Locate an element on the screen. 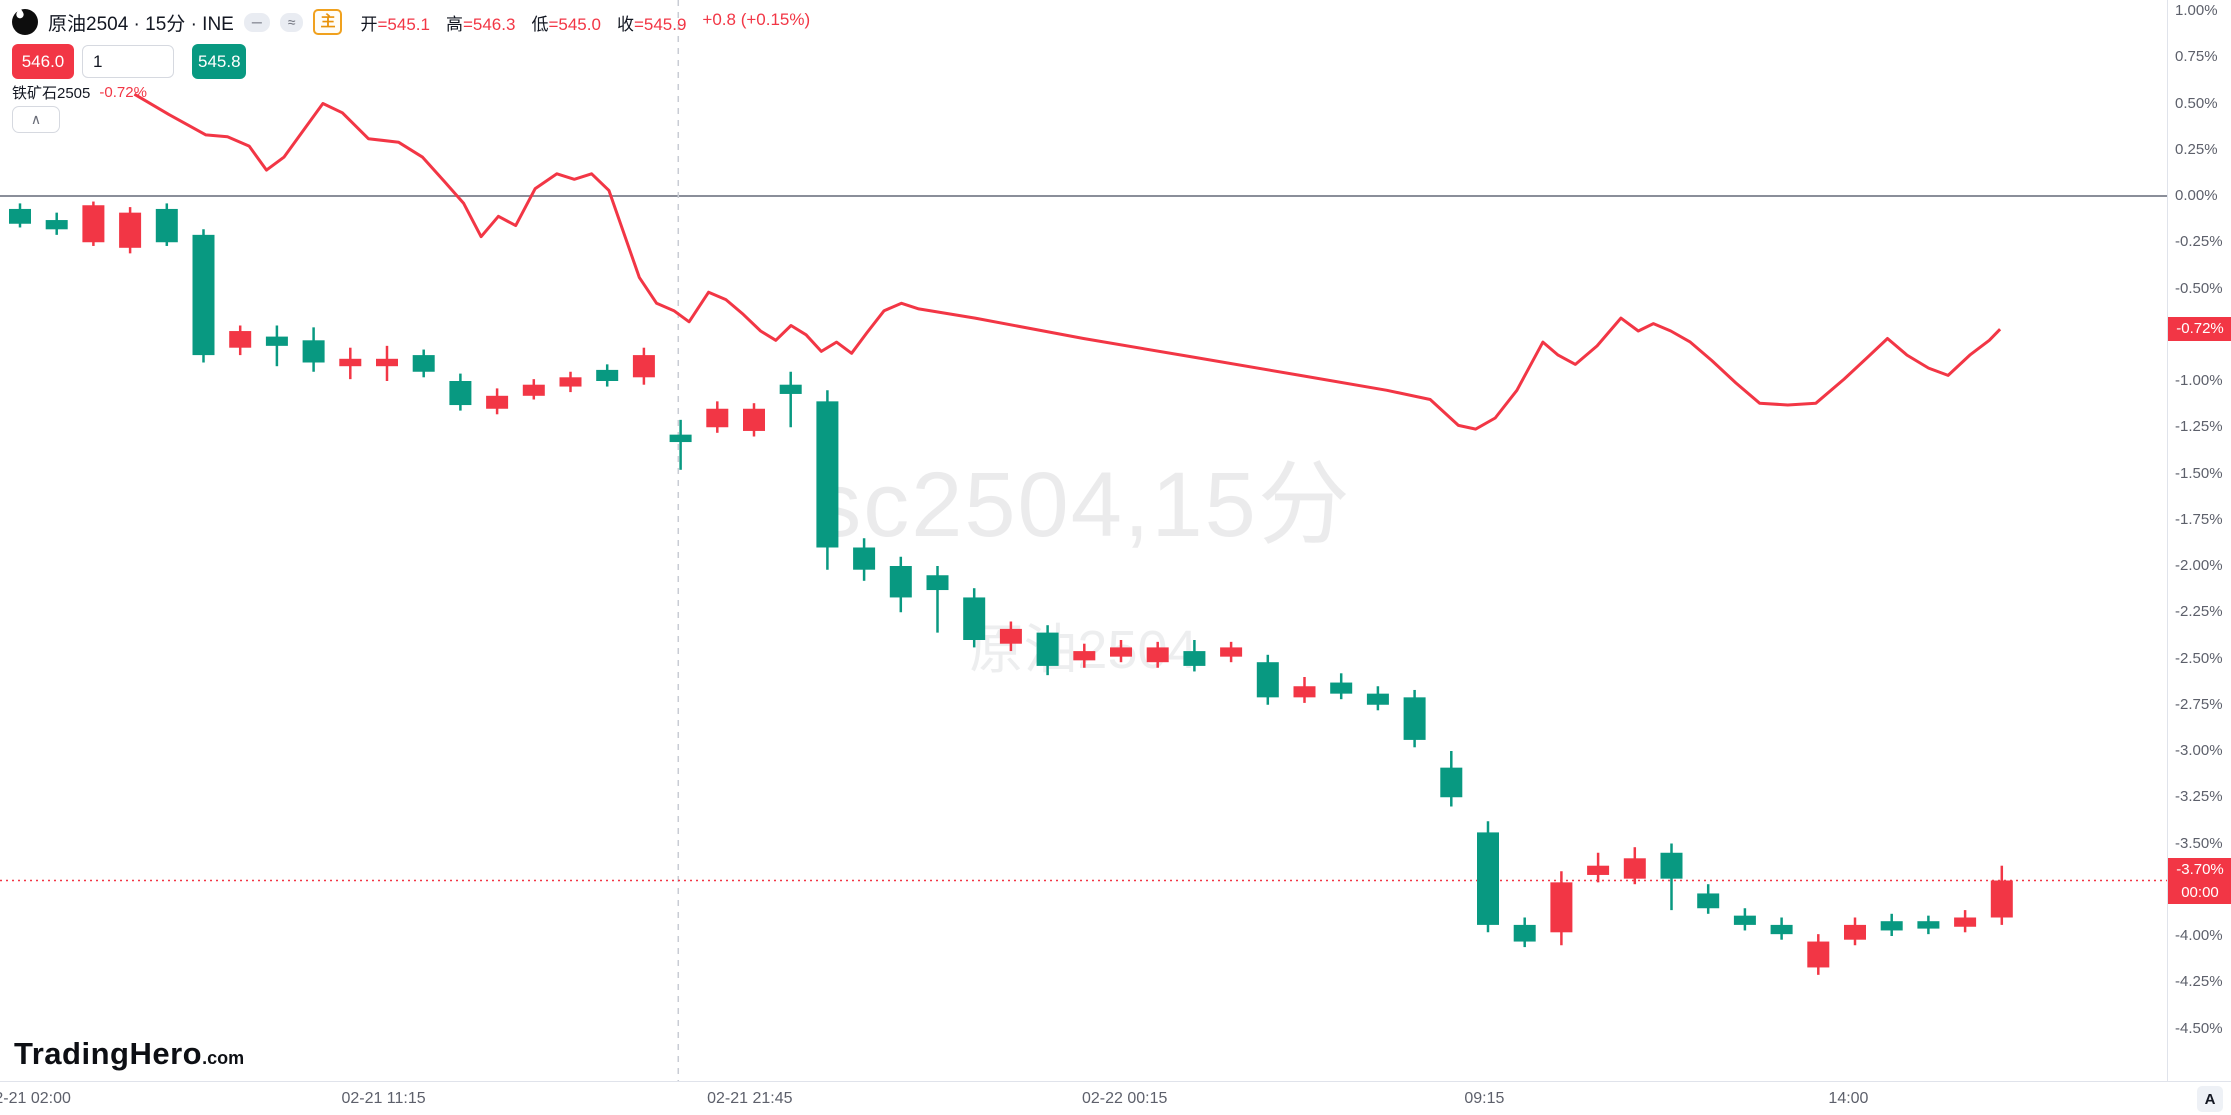  chevron-up-icon: ∧ is located at coordinates (36, 119).